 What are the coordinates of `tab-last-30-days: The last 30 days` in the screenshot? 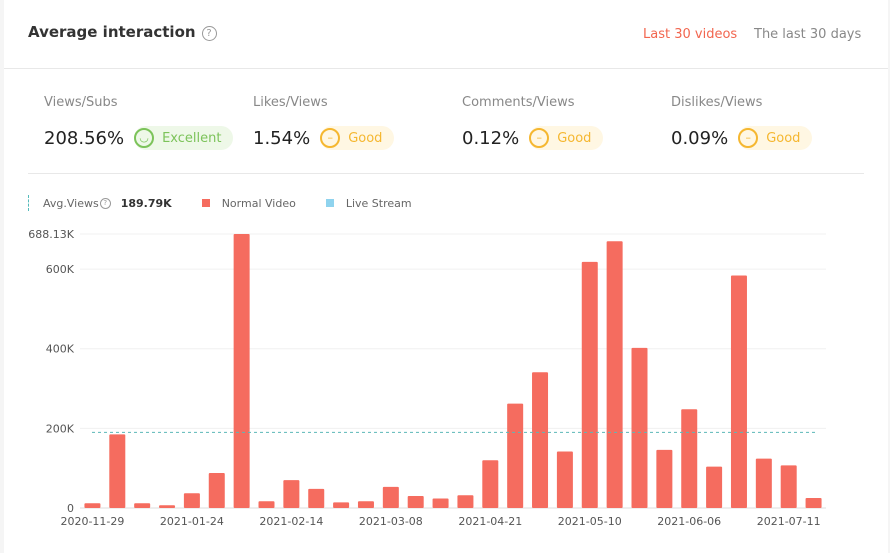 It's located at (808, 34).